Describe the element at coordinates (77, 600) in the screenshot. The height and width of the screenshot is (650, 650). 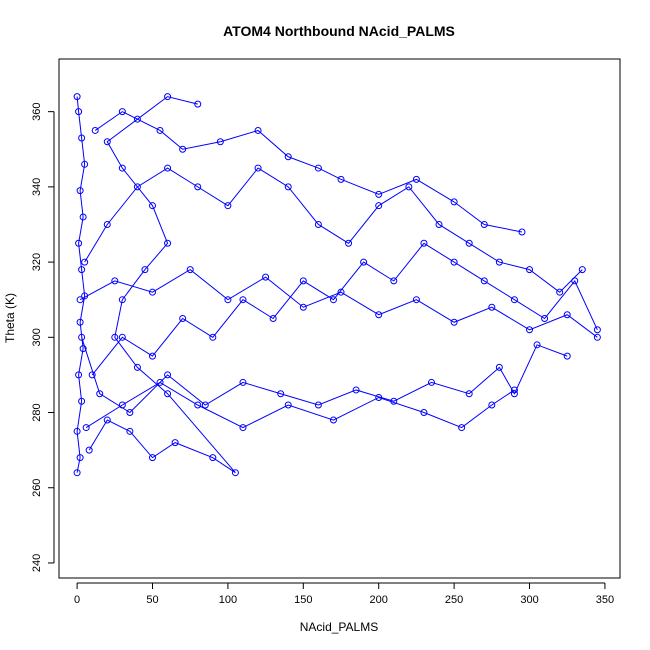
I see `x-tick-label: 0` at that location.